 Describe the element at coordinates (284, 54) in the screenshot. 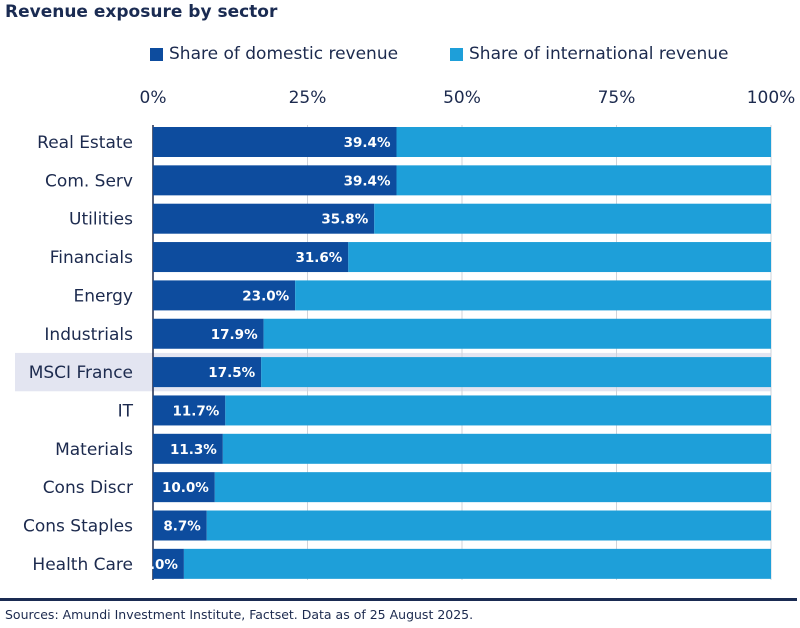

I see `legend-label-domestic: Share of domestic revenue` at that location.